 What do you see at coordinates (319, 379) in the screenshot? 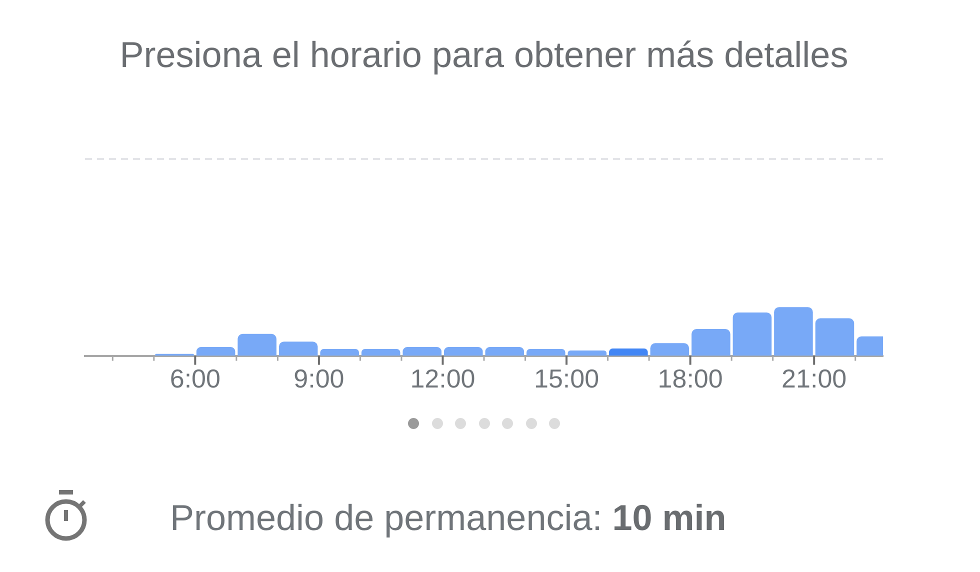
I see `x-tick-label: 9:00` at bounding box center [319, 379].